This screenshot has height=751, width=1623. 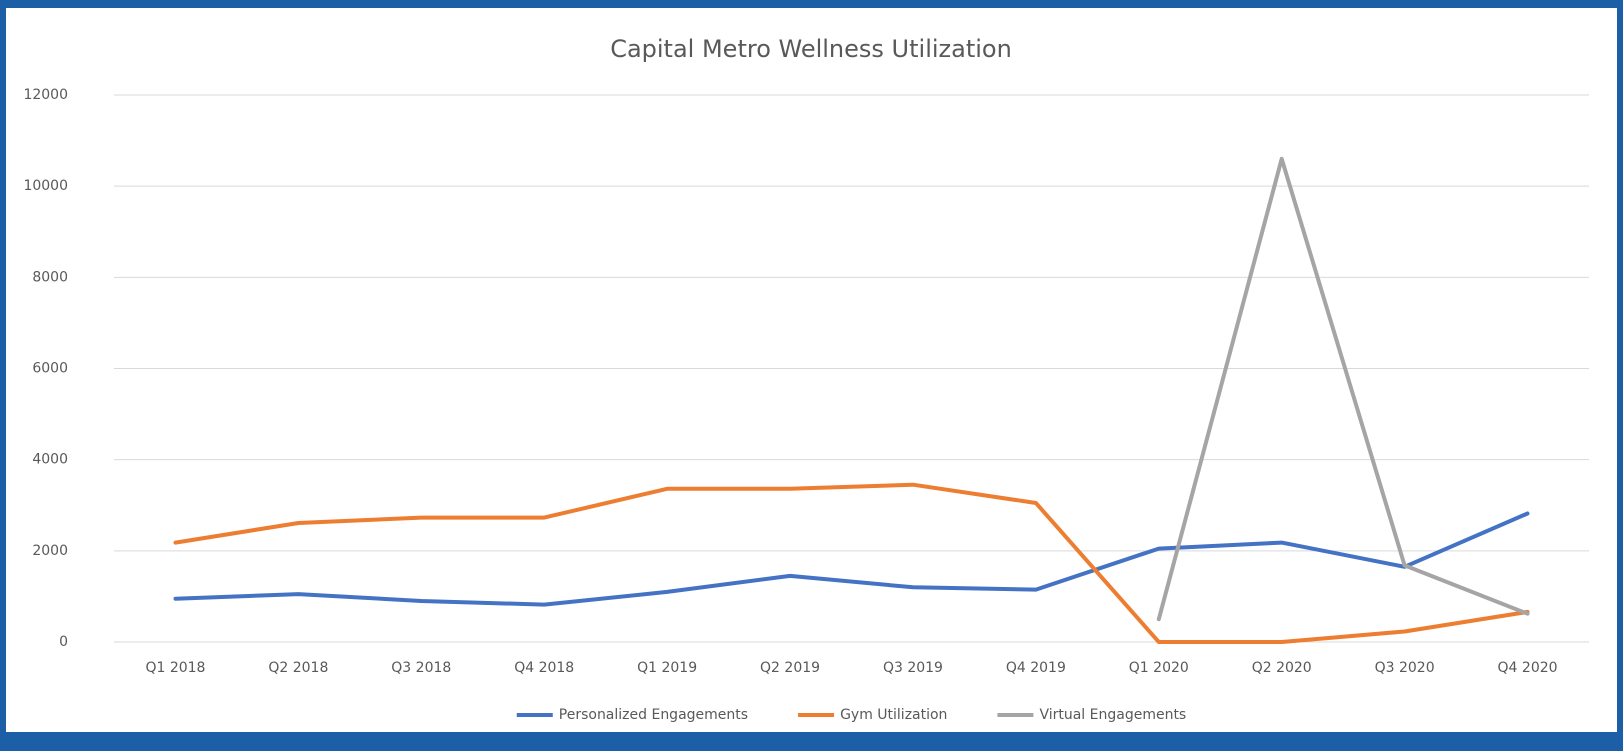 I want to click on y-tick-label: 12000, so click(x=45, y=95).